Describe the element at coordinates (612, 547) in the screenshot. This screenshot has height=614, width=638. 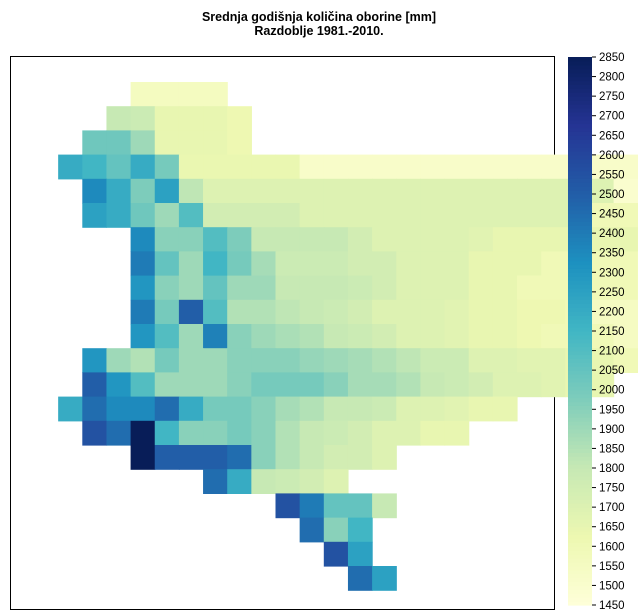
I see `colorbar-tick-label: 1600` at that location.